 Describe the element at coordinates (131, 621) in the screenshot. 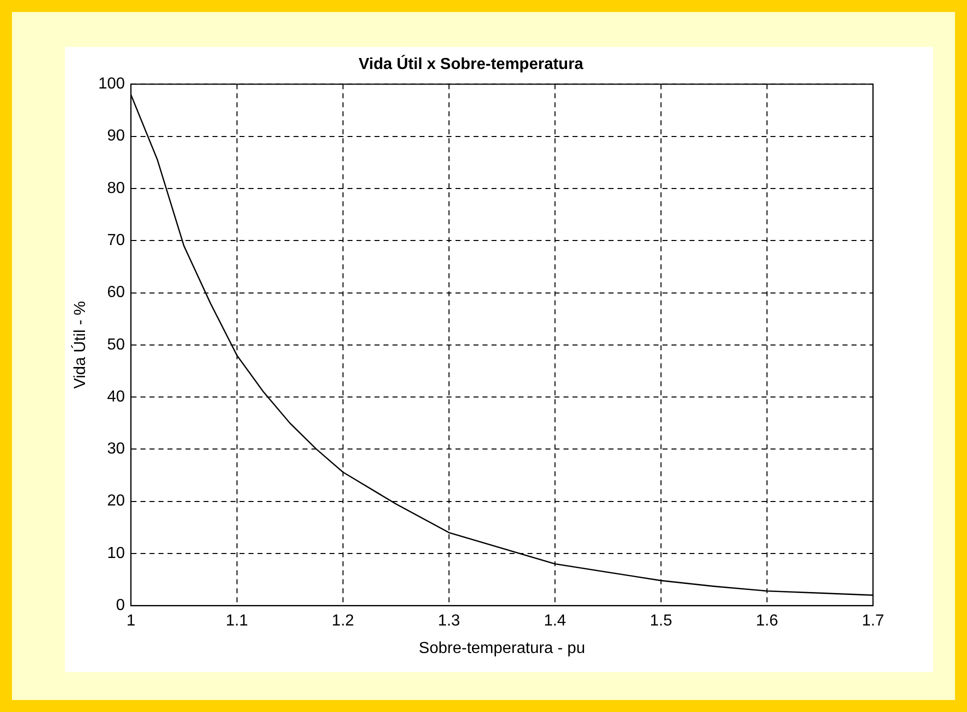

I see `x-tick-label: 1` at that location.